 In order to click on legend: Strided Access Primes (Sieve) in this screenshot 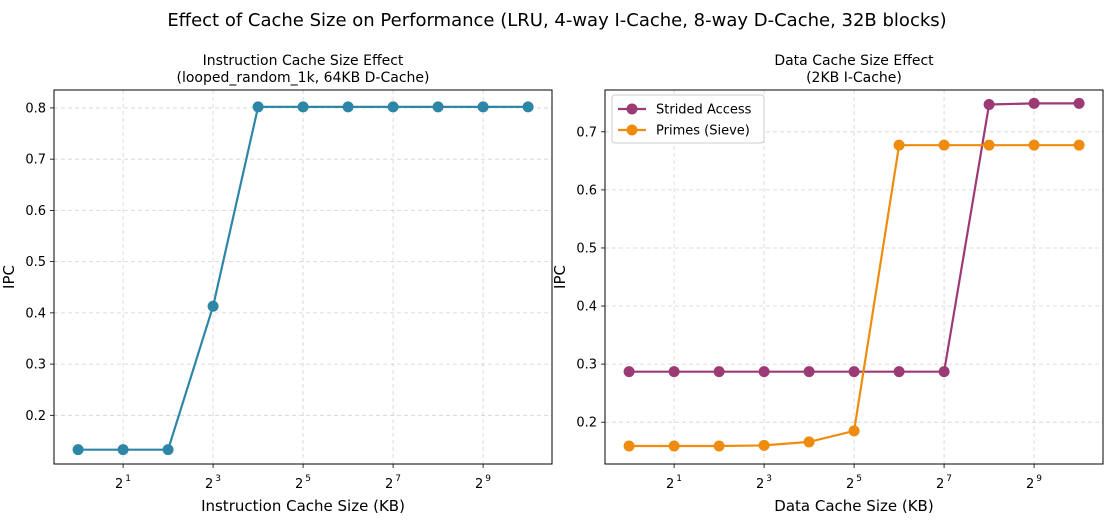, I will do `click(688, 119)`.